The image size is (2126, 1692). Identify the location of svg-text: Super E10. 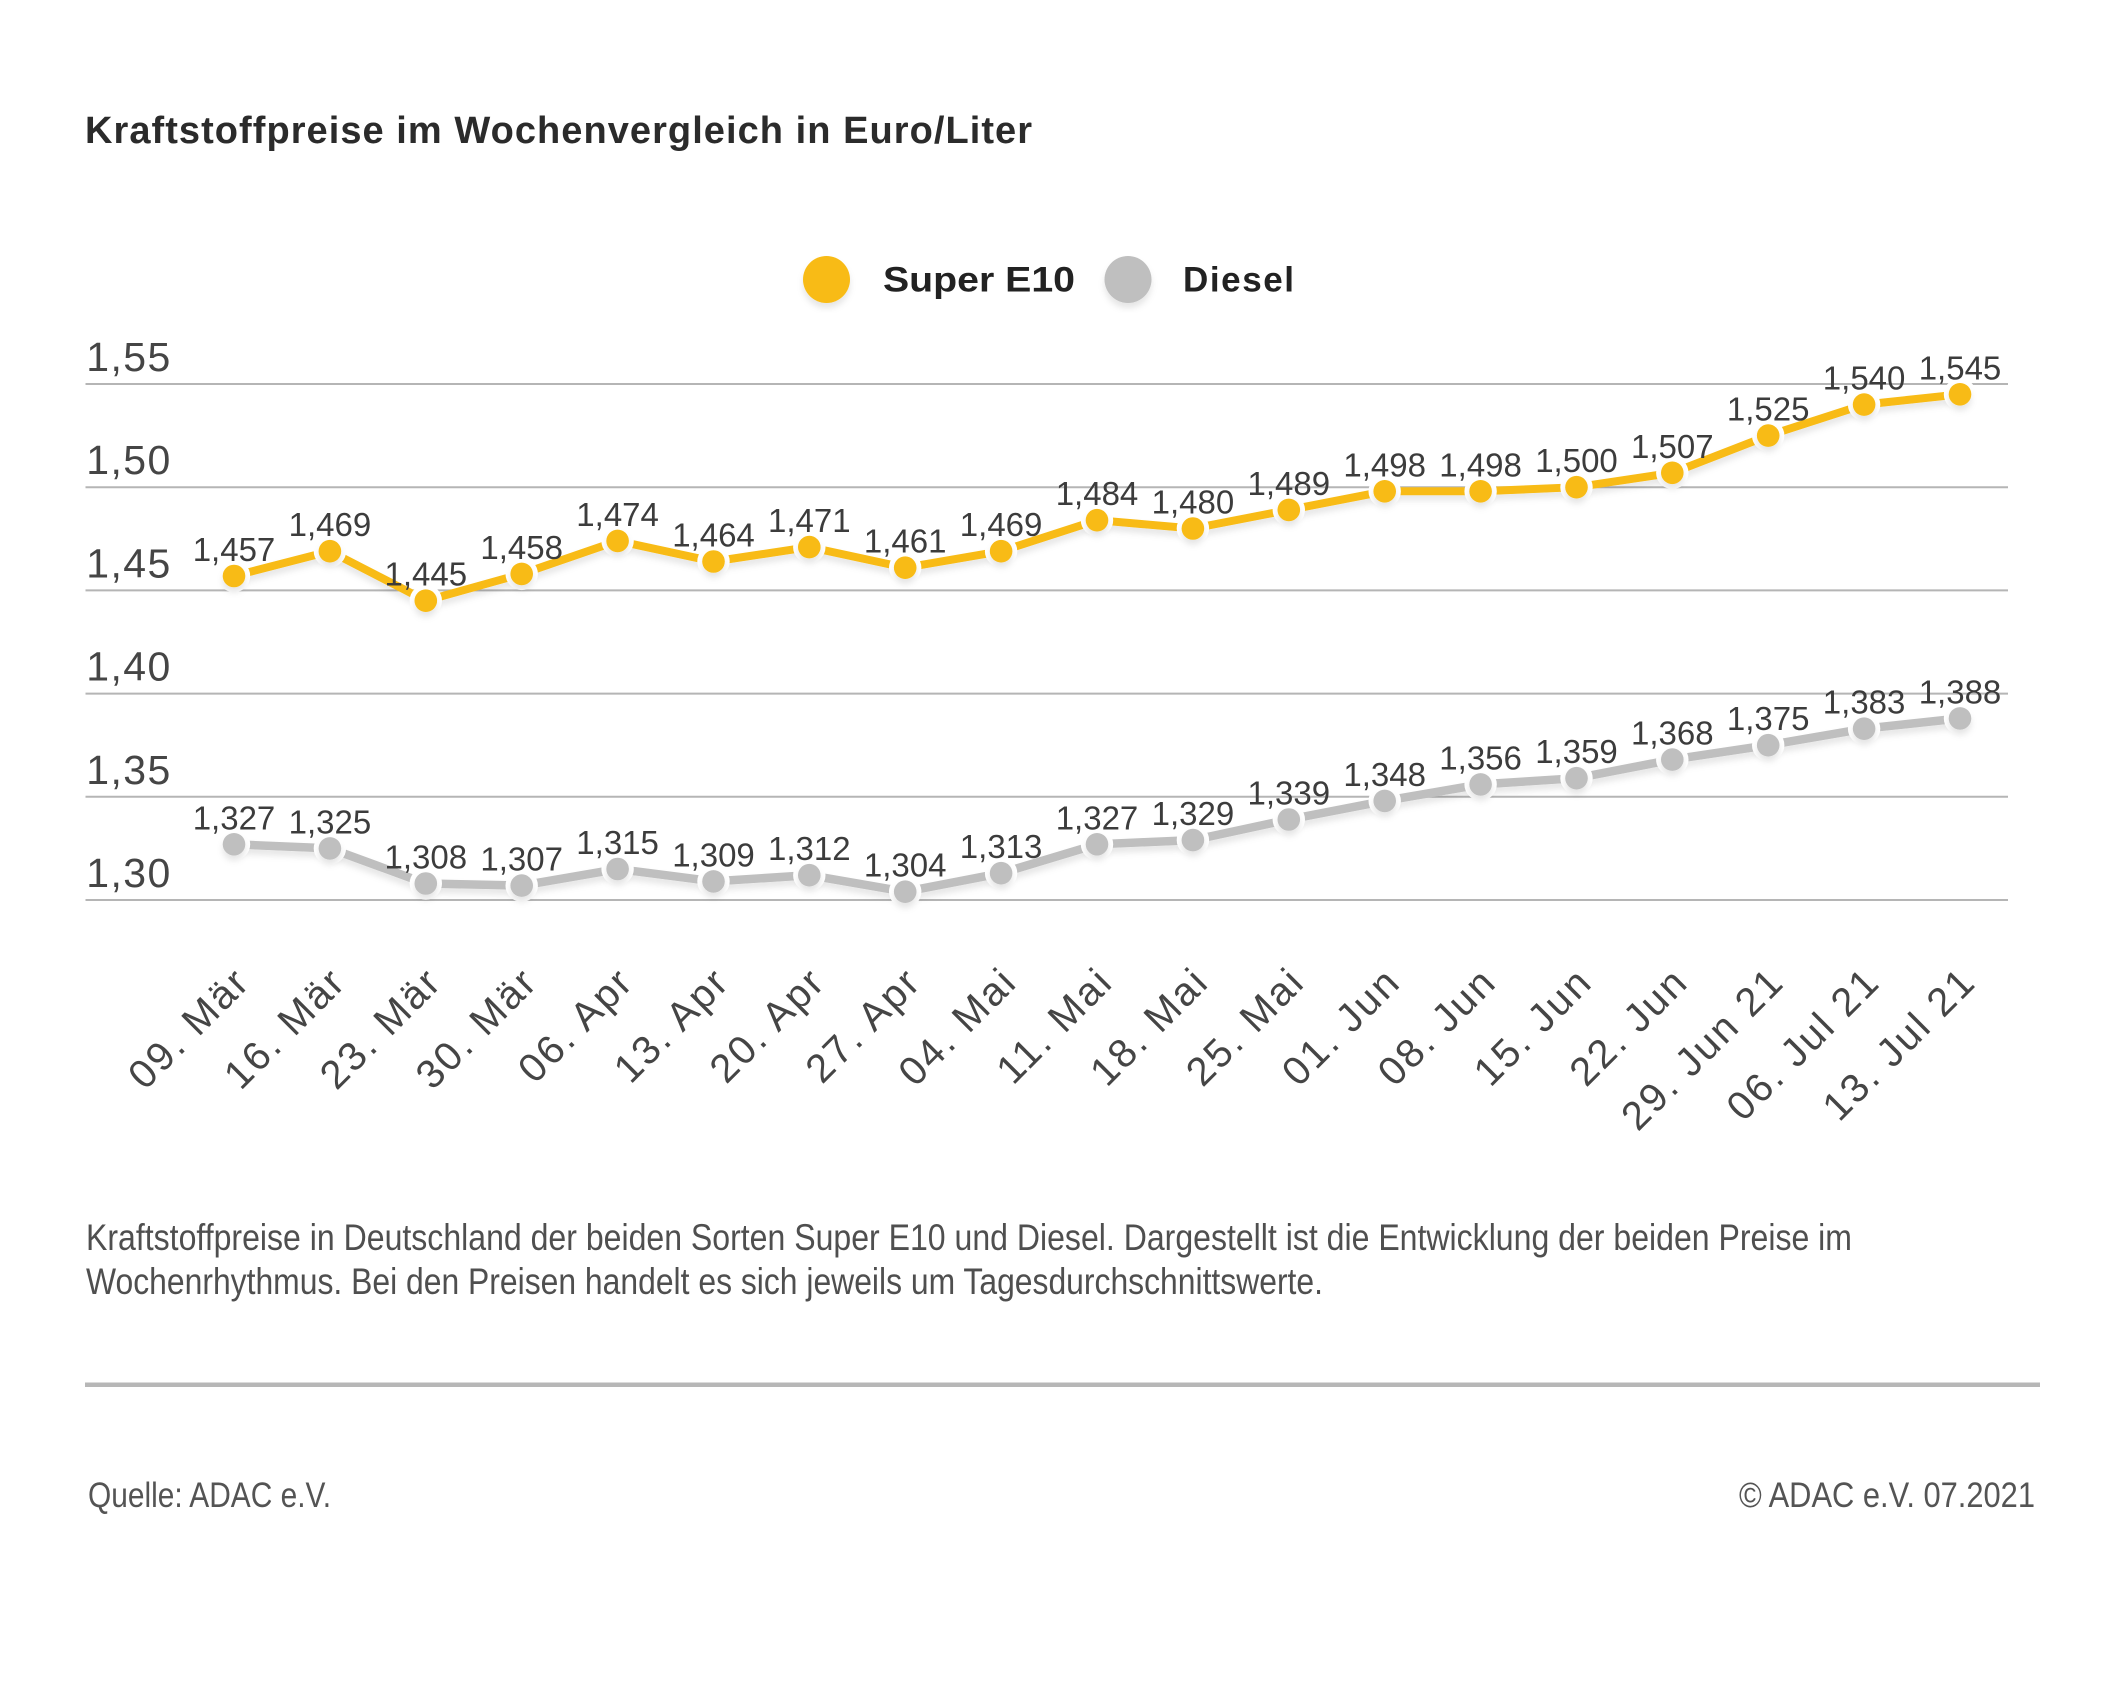
(979, 280).